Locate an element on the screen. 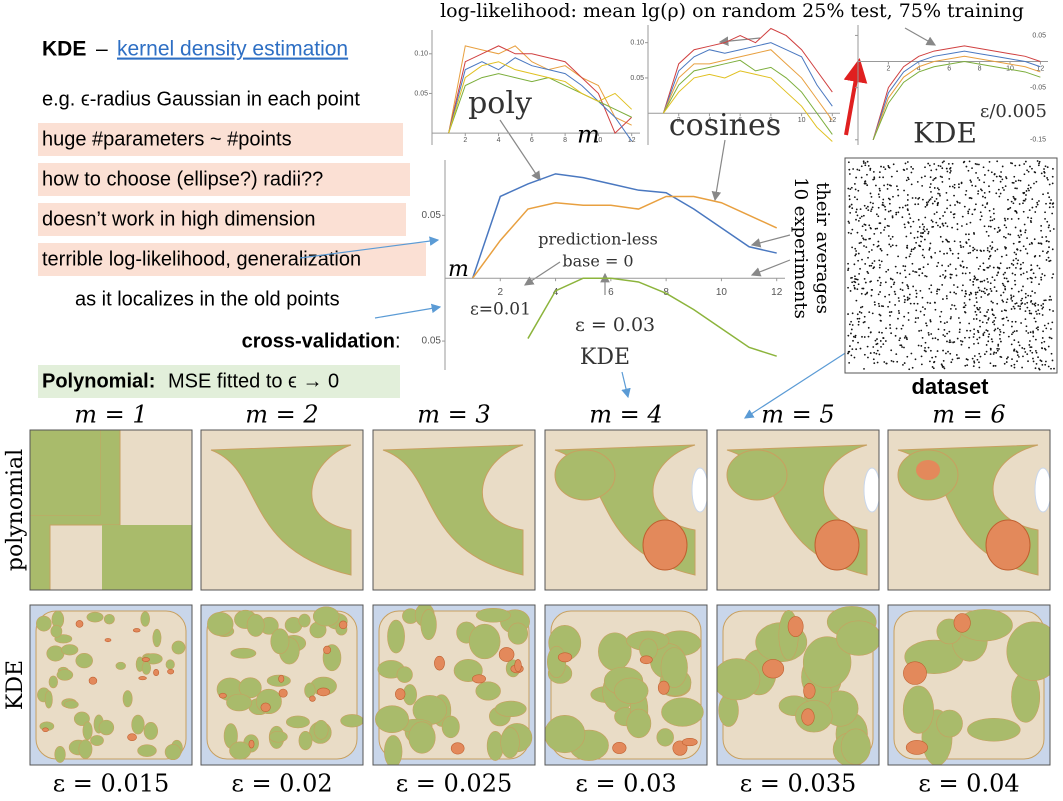 This screenshot has height=801, width=1063. panel-border is located at coordinates (969, 685).